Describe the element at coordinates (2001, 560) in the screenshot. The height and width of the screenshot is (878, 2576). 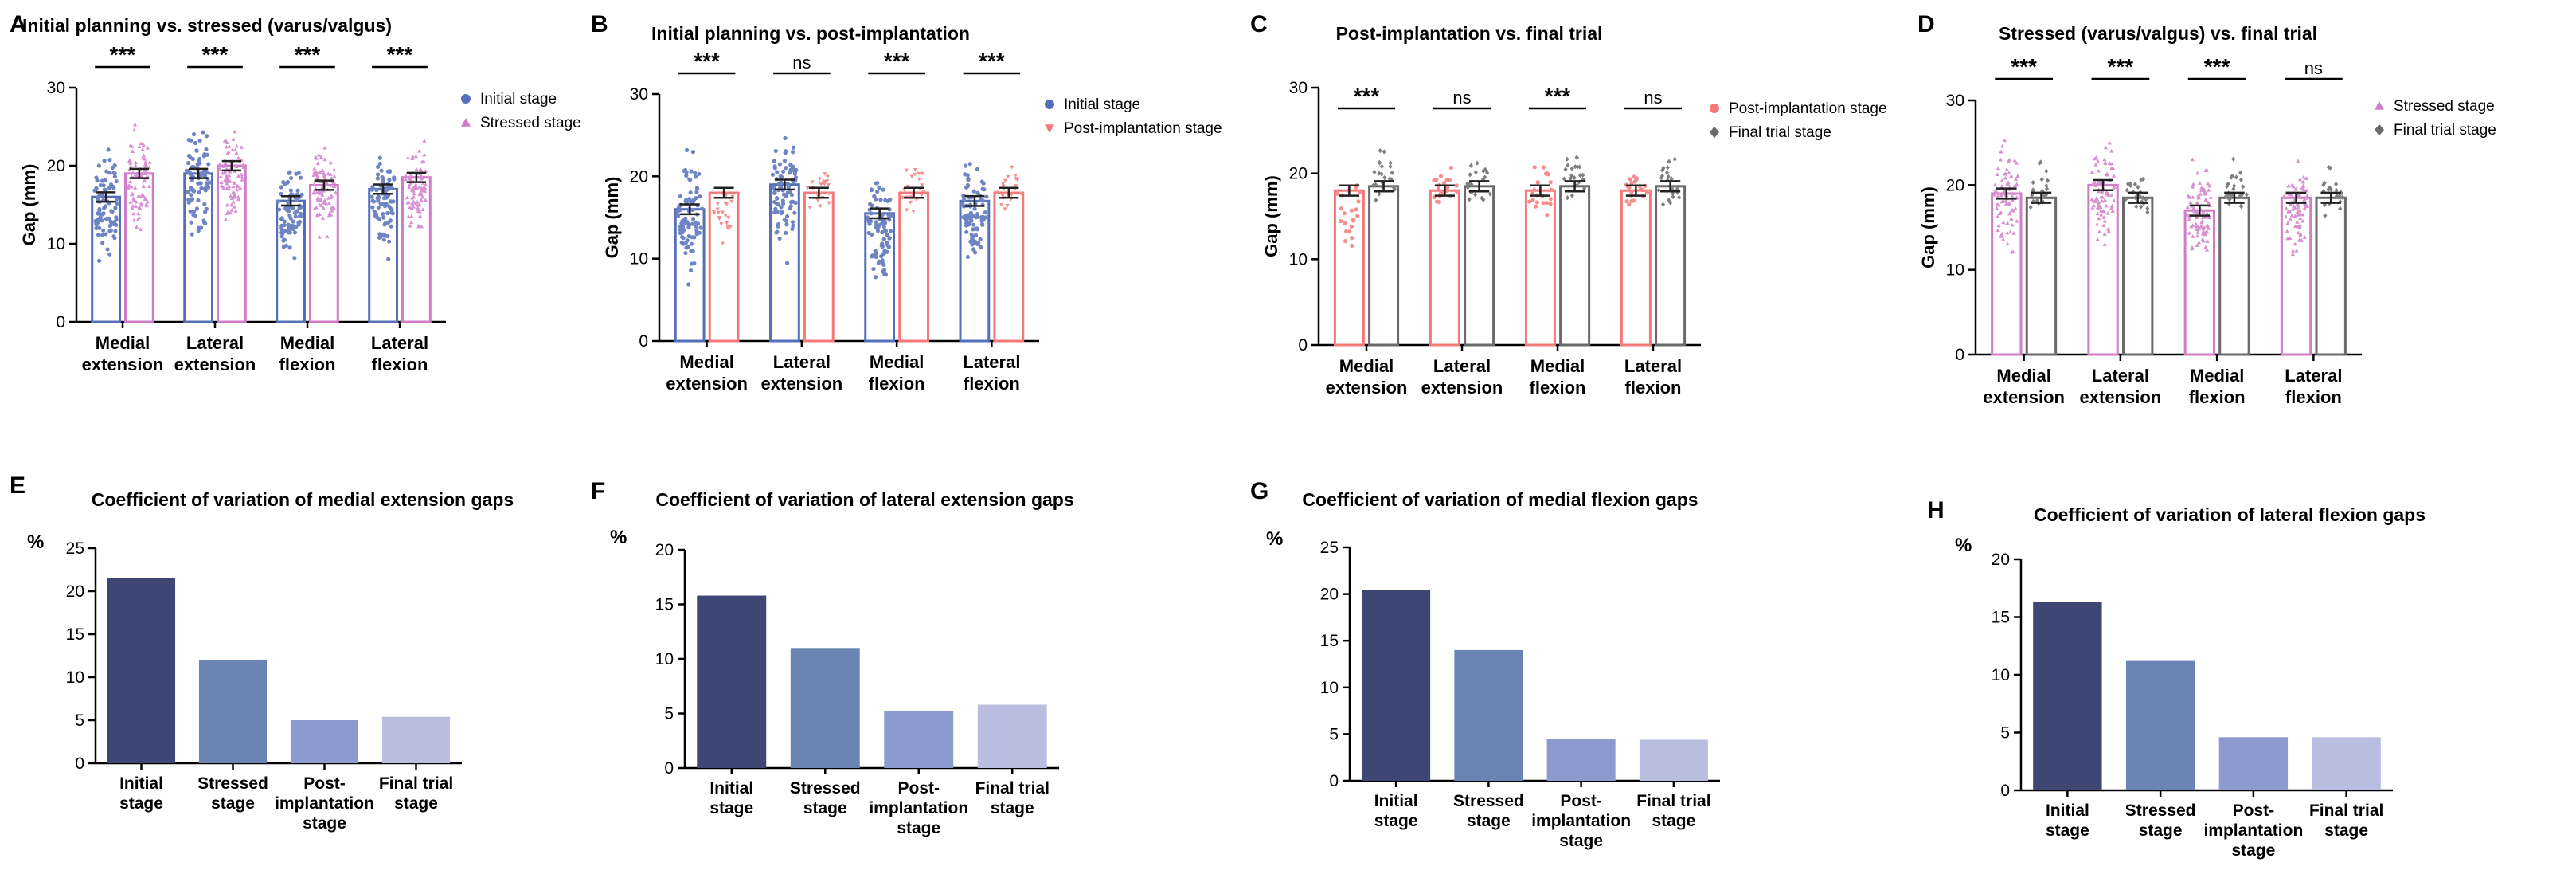
I see `panel-H-y-tick-label: 20` at that location.